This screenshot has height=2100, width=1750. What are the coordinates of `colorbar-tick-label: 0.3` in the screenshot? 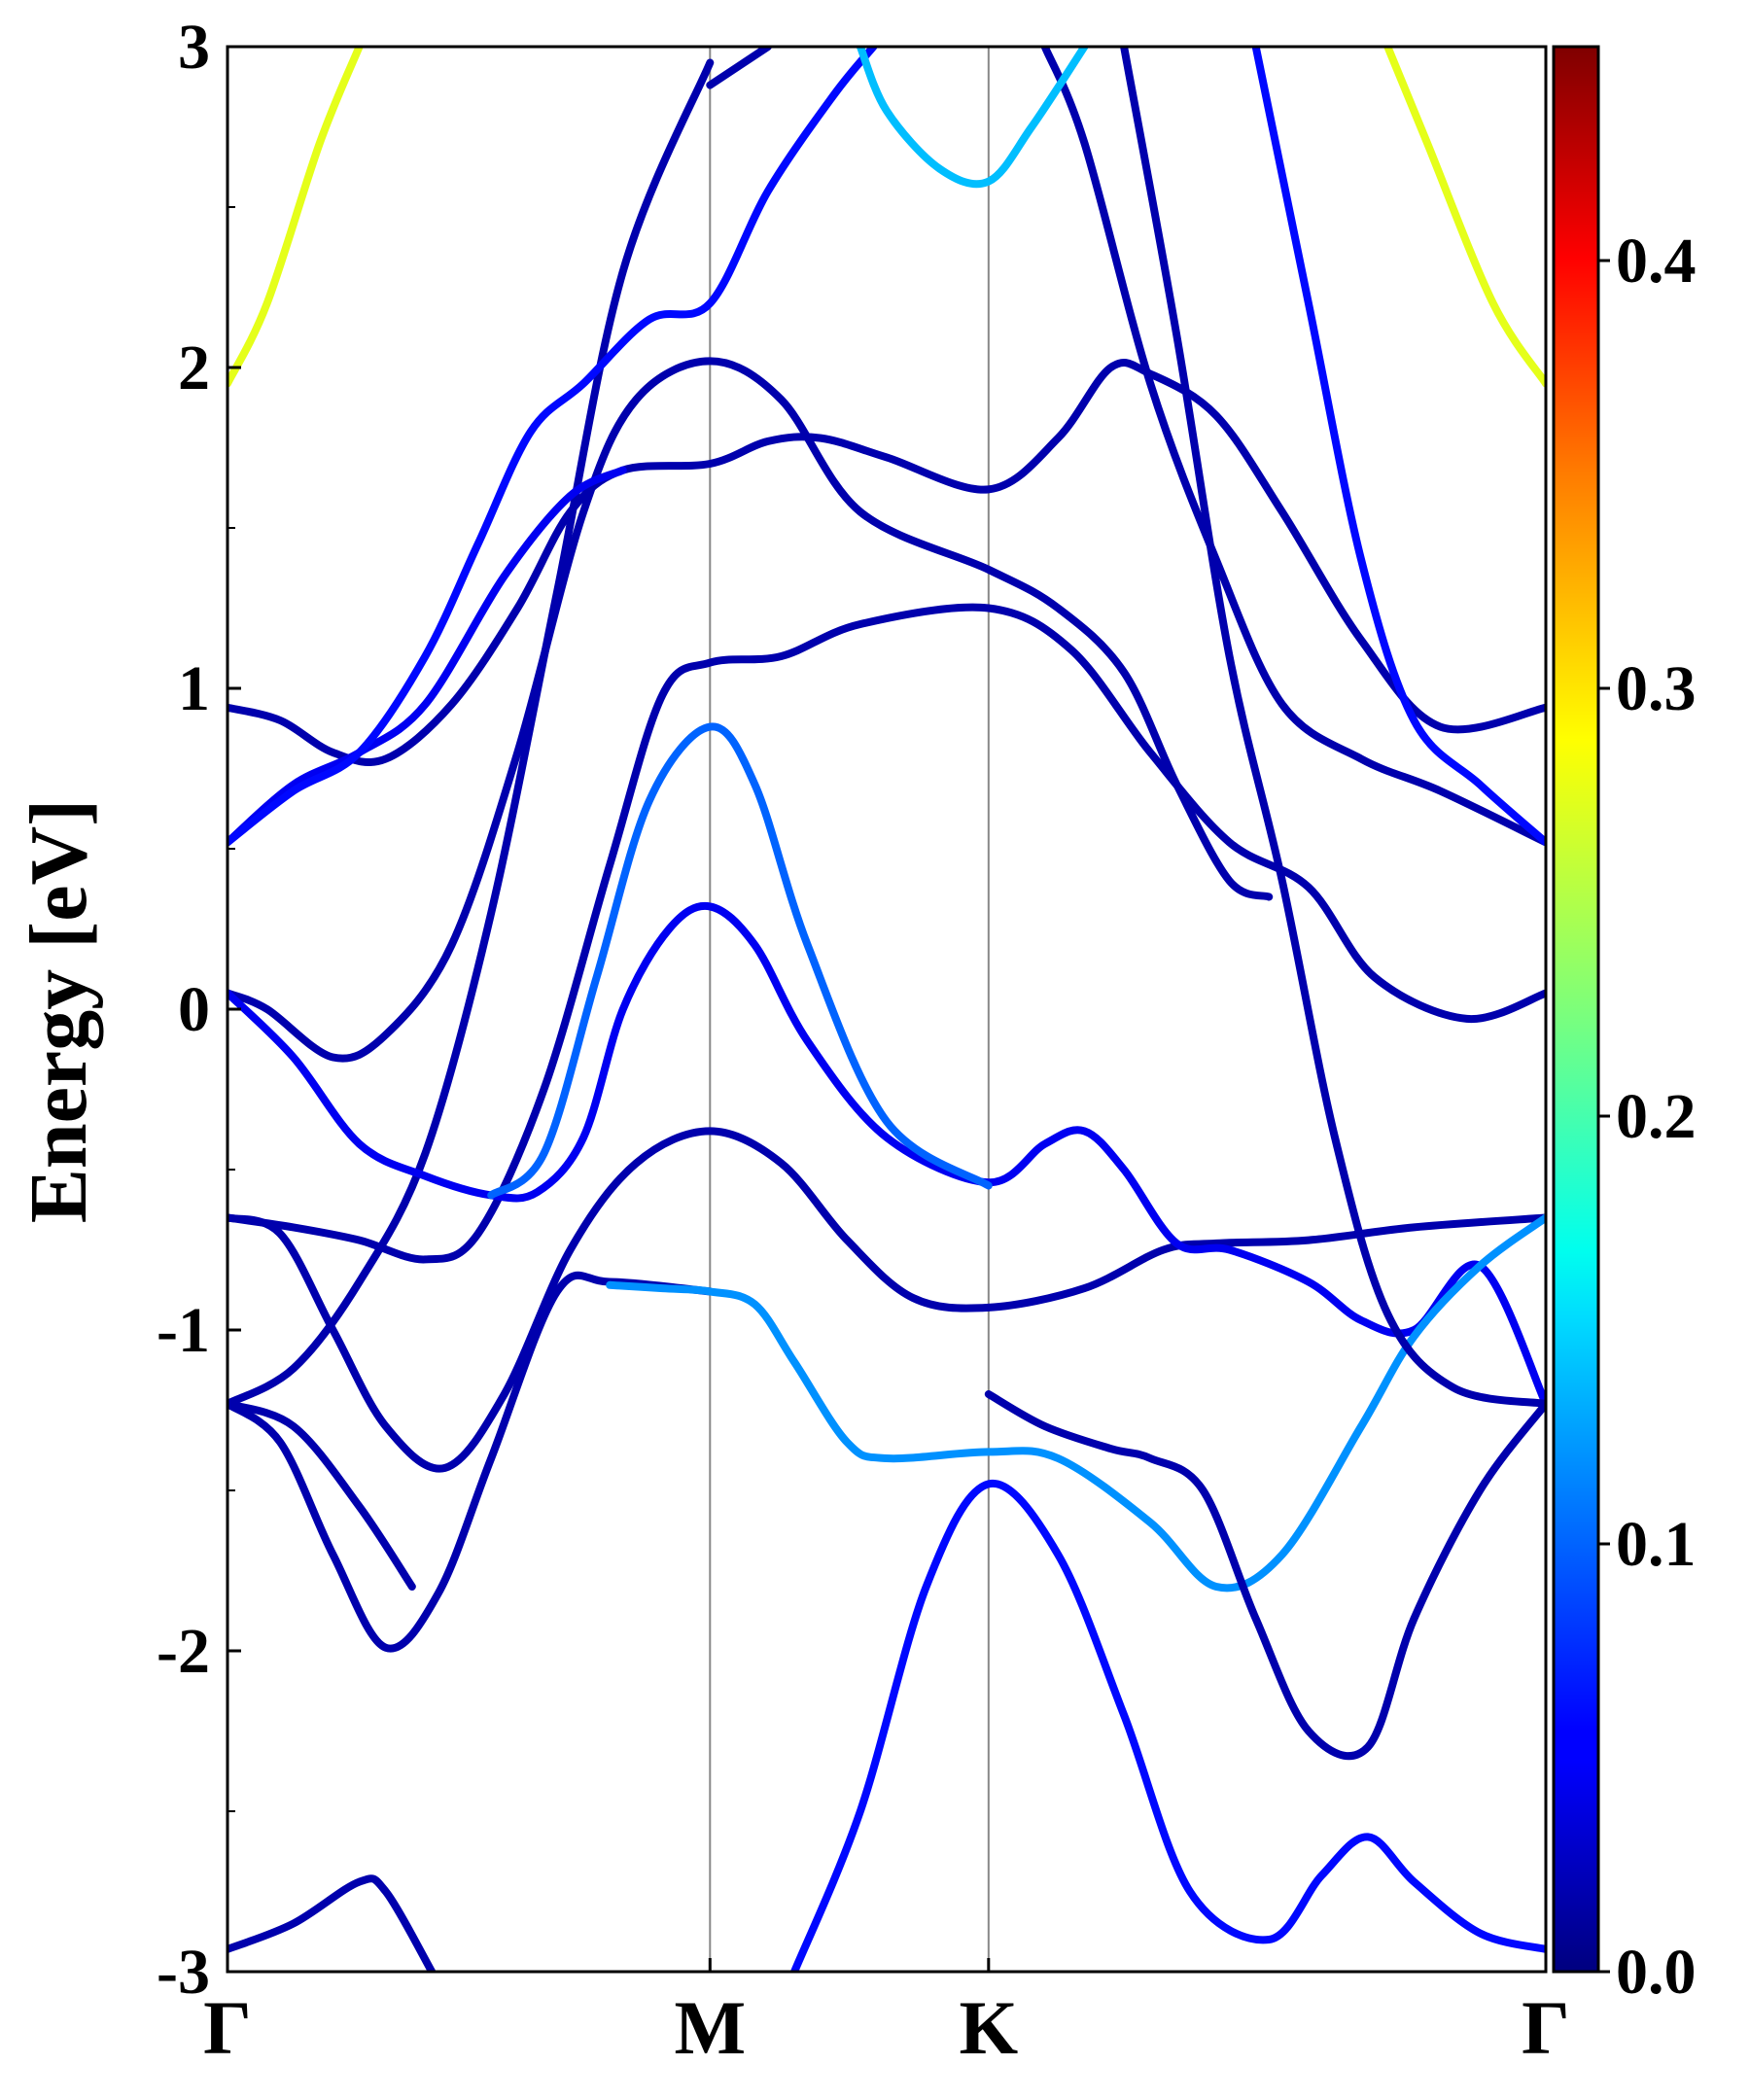 It's located at (1656, 688).